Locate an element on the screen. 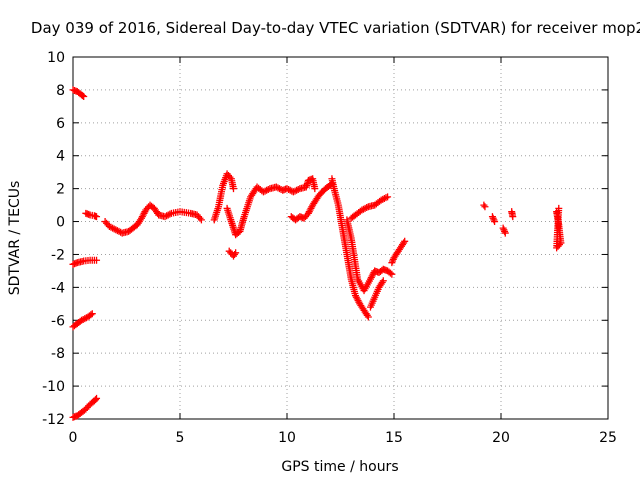 The width and height of the screenshot is (640, 480). y-tick-label: -8 is located at coordinates (58, 354).